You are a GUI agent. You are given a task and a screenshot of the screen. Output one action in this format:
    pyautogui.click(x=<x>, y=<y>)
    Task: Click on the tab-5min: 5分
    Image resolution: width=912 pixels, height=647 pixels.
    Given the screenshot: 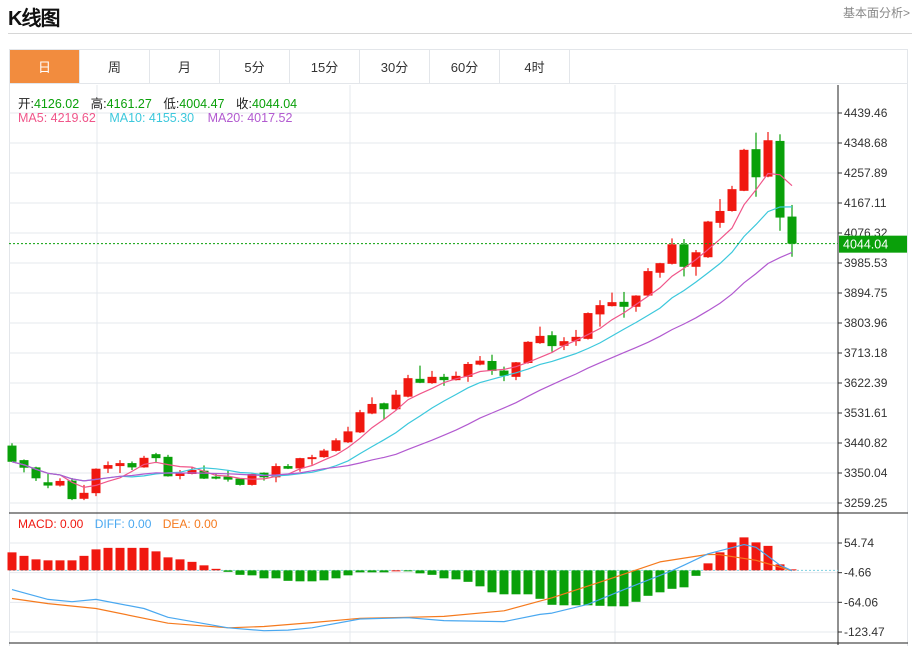 What is the action you would take?
    pyautogui.click(x=255, y=66)
    